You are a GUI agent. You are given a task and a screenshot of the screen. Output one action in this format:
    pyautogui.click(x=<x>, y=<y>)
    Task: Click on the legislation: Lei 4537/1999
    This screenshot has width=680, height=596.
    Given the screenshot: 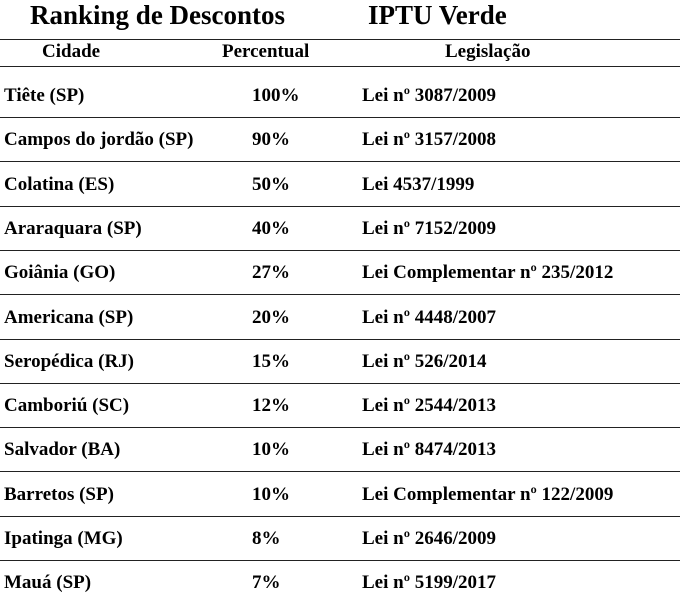 What is the action you would take?
    pyautogui.click(x=418, y=184)
    